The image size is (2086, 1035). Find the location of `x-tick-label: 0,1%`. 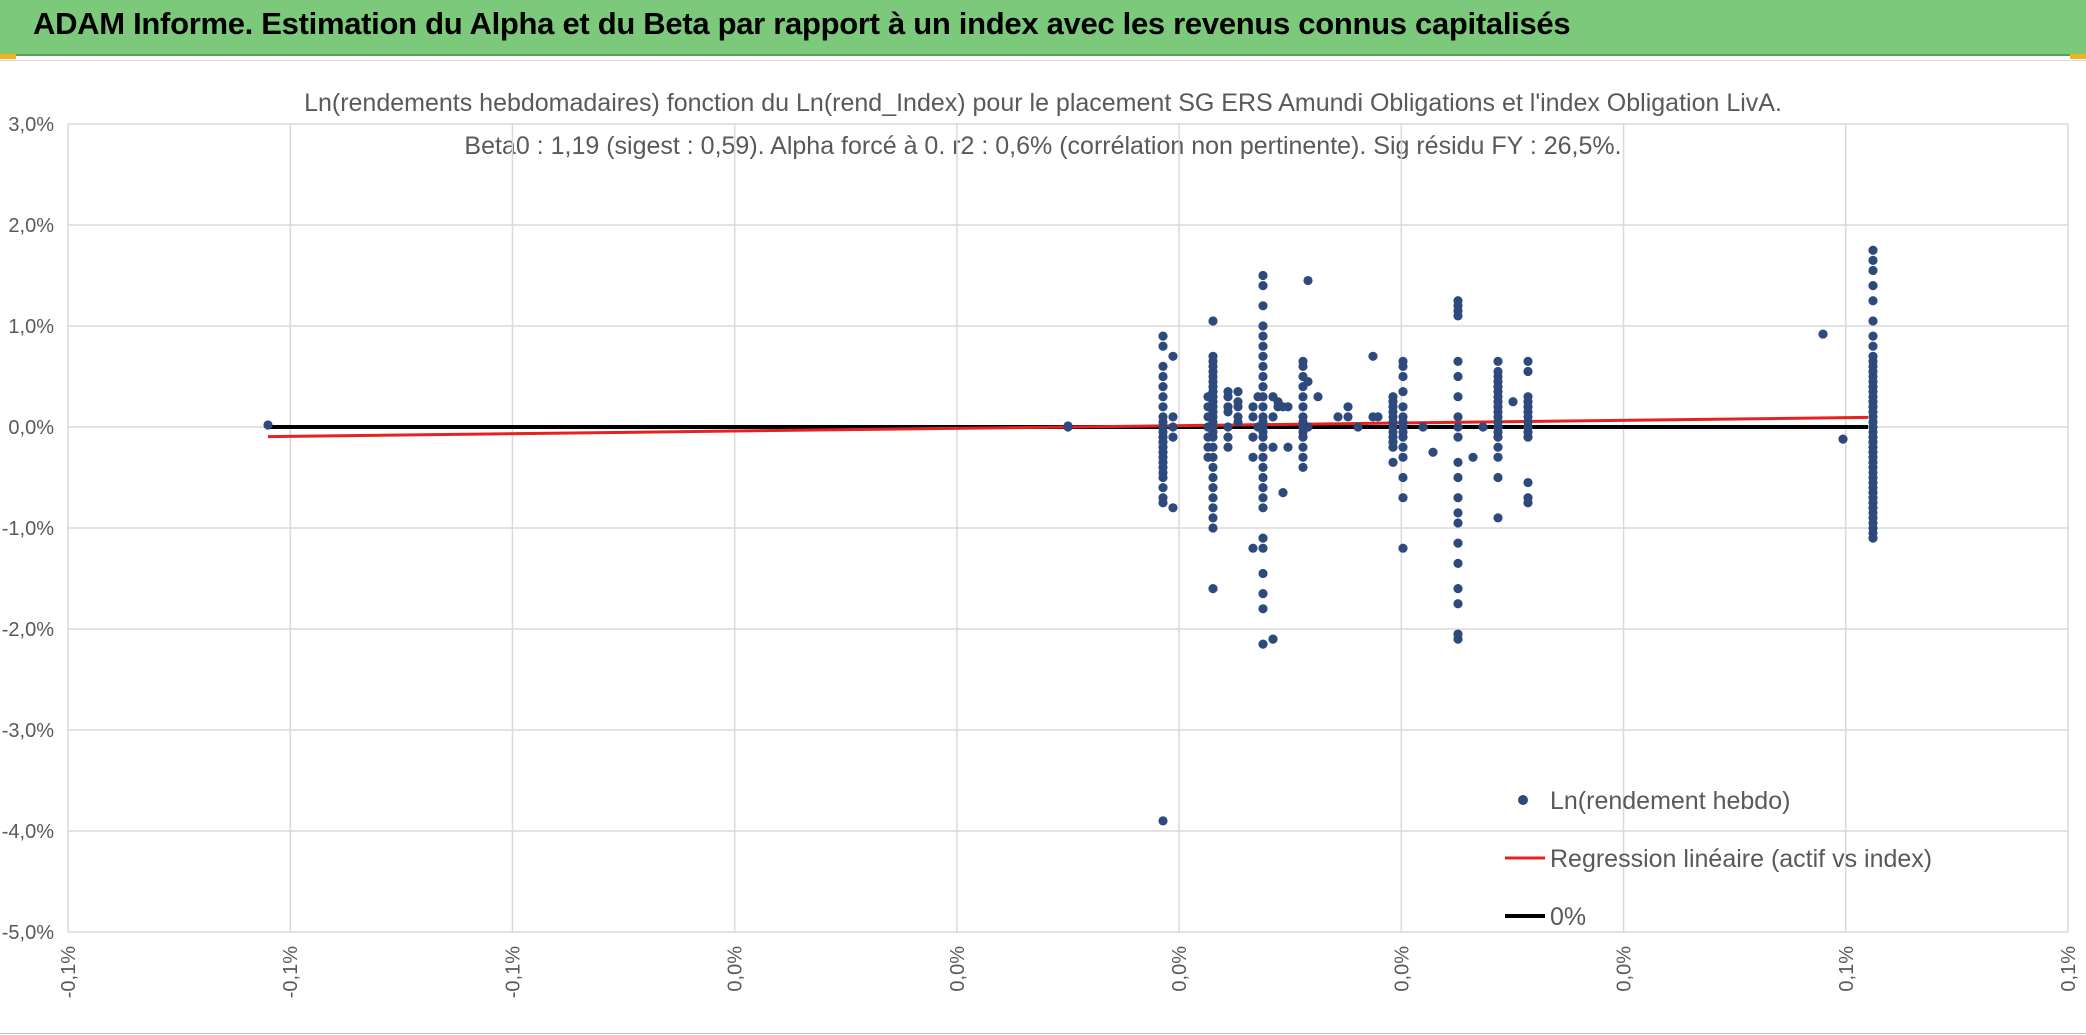

x-tick-label: 0,1% is located at coordinates (1847, 969).